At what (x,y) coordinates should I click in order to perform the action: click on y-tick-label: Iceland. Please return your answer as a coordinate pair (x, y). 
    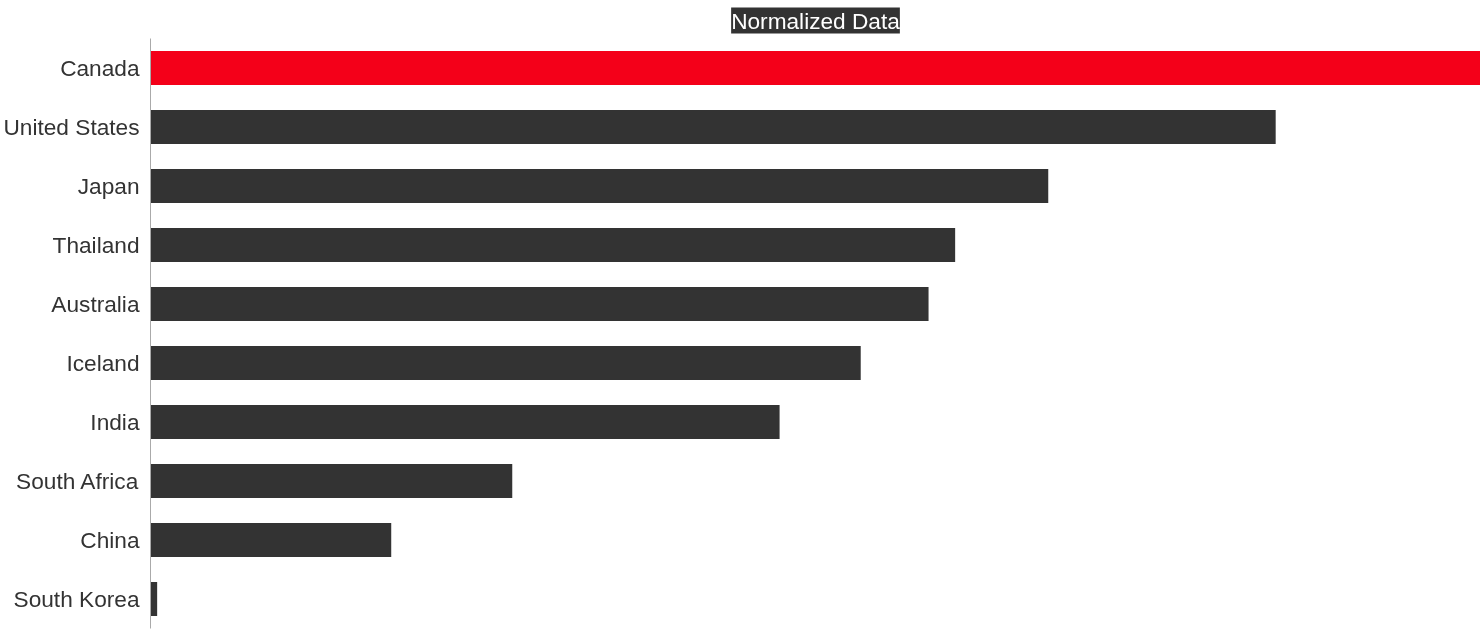
    Looking at the image, I should click on (103, 363).